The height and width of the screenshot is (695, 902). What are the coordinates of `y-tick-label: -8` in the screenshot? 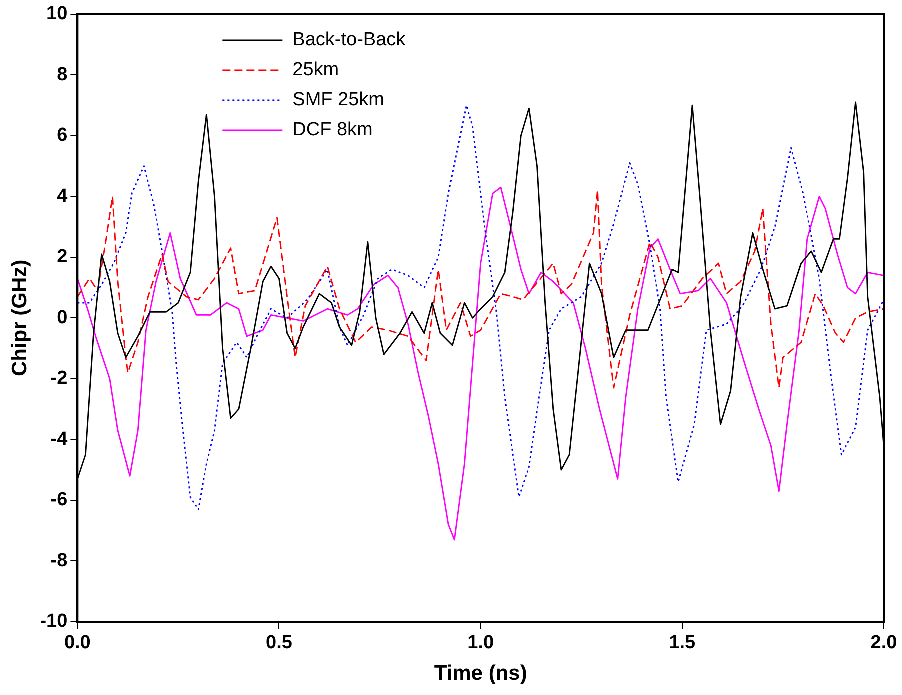 It's located at (59, 561).